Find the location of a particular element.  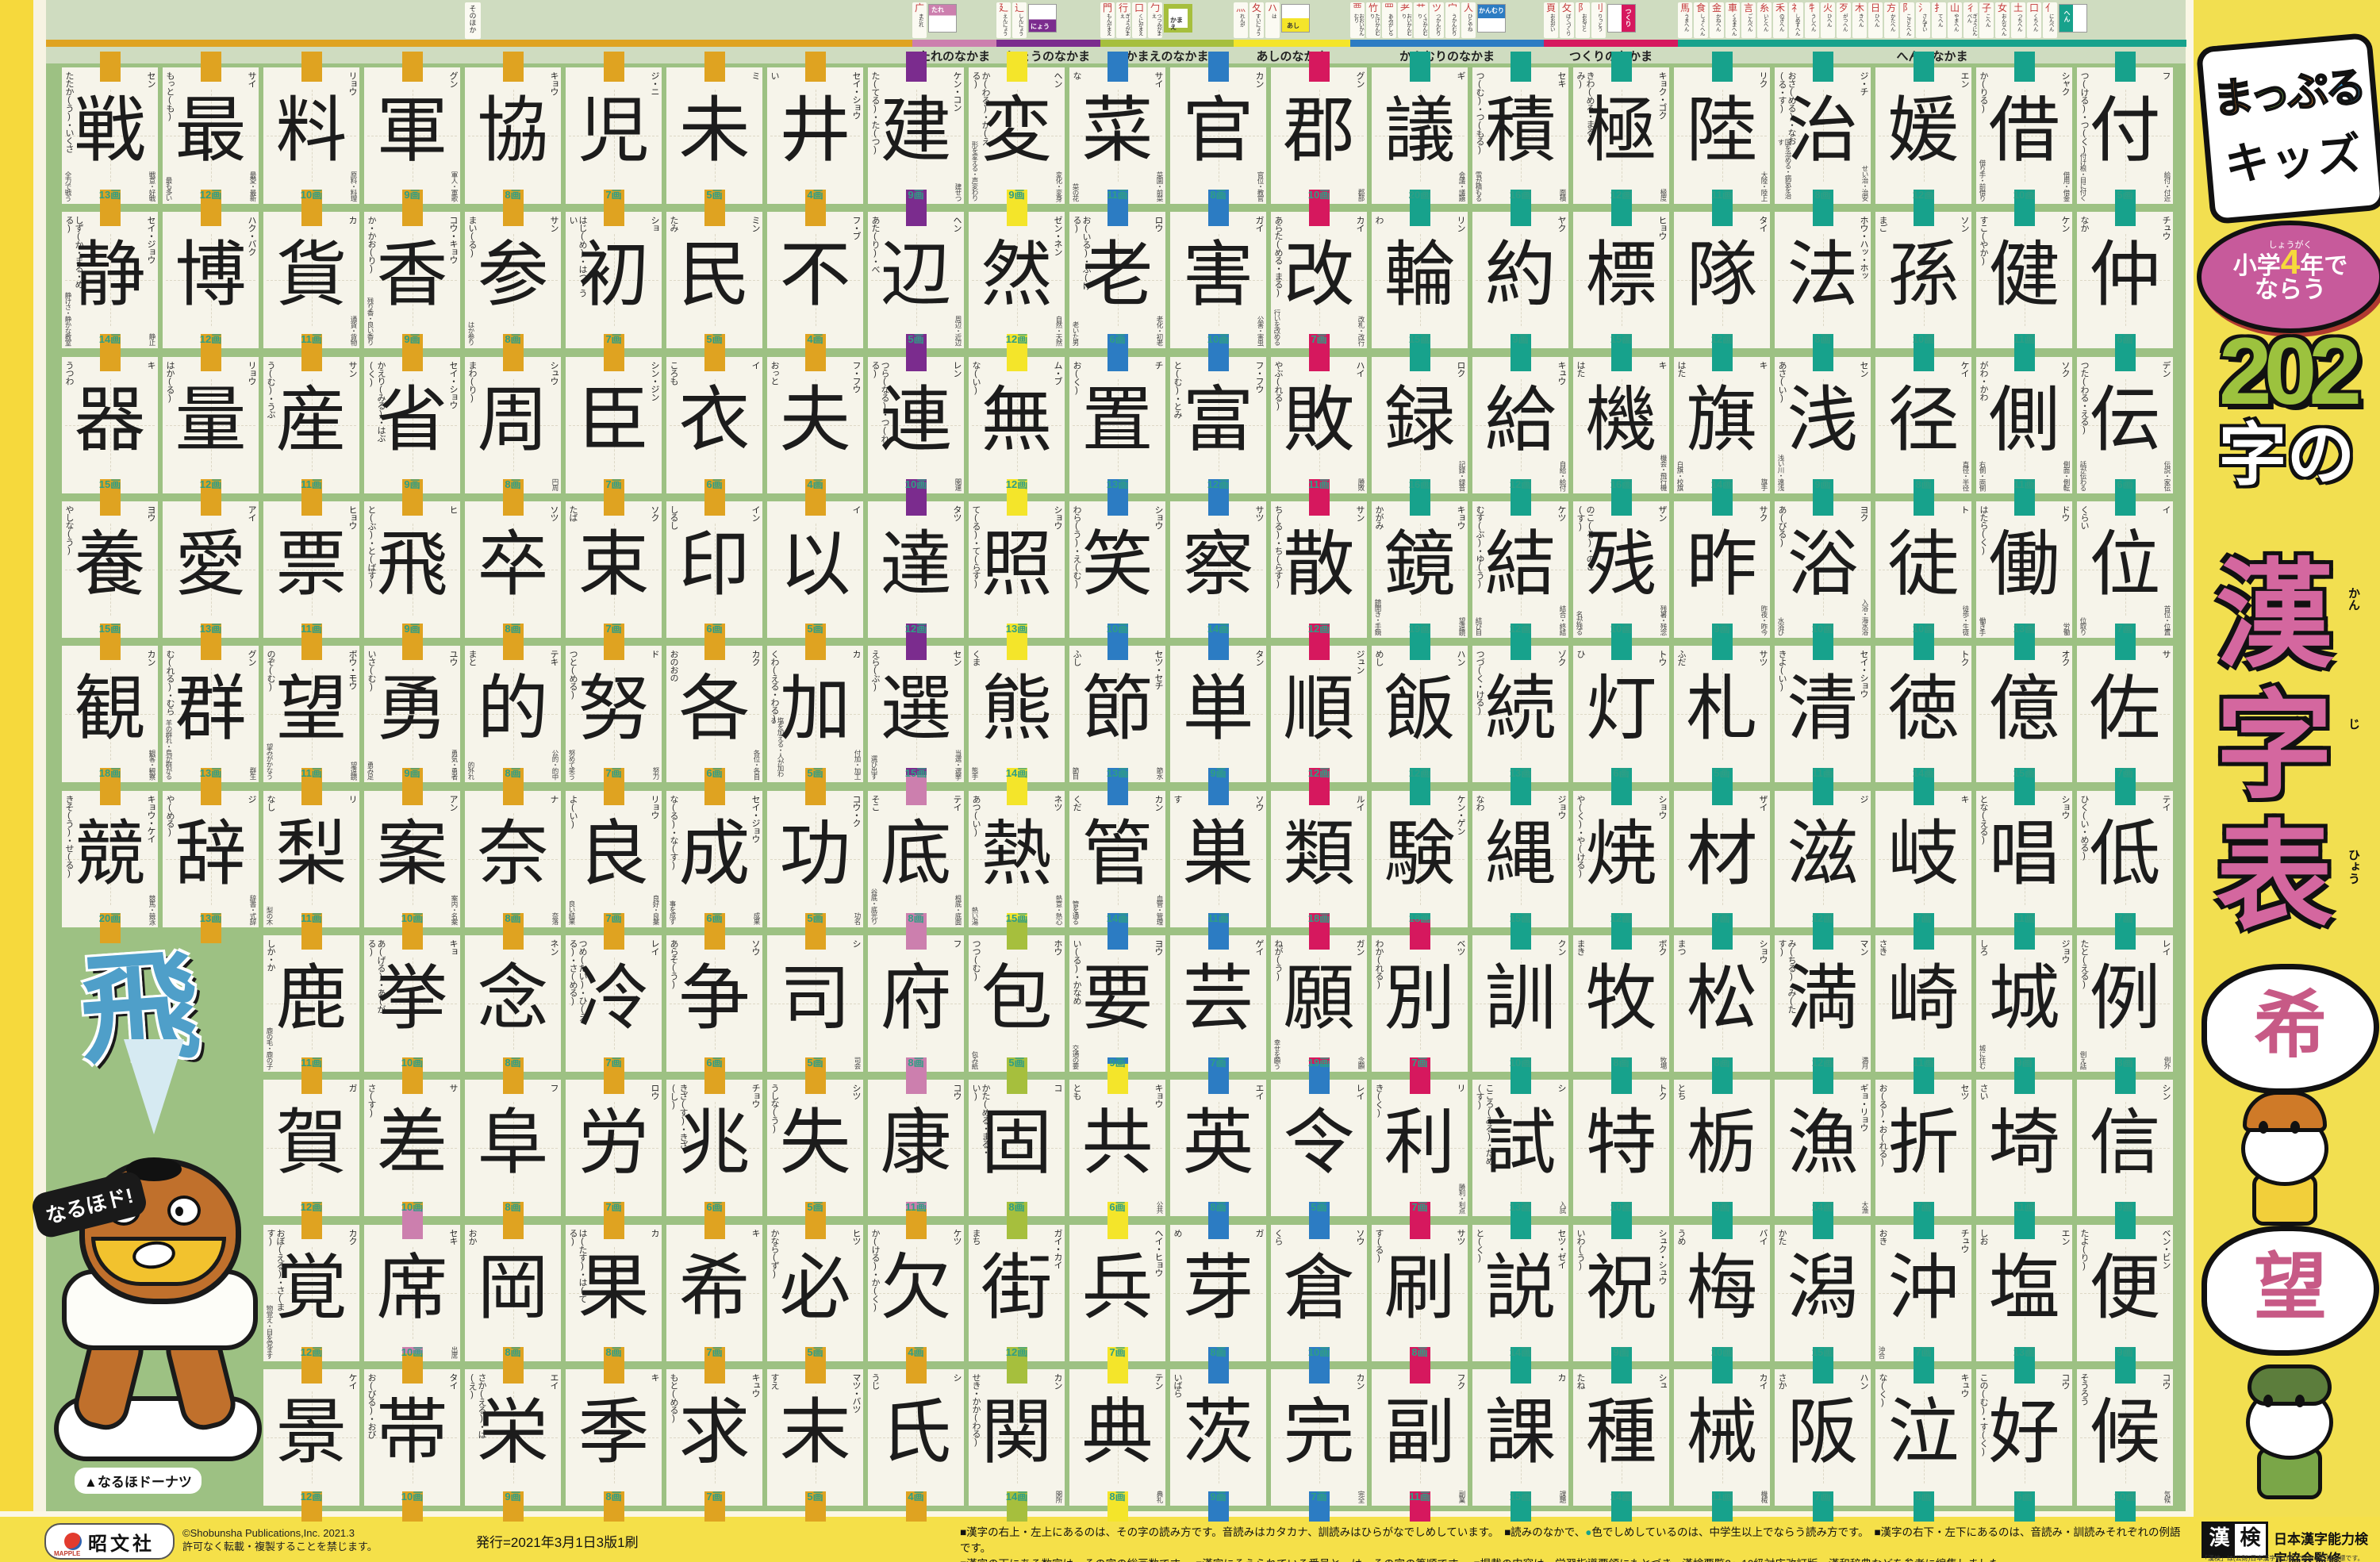

kanji-cell-満: み(ちる)・み(たす) マン満満月 12画 is located at coordinates (1823, 1004).